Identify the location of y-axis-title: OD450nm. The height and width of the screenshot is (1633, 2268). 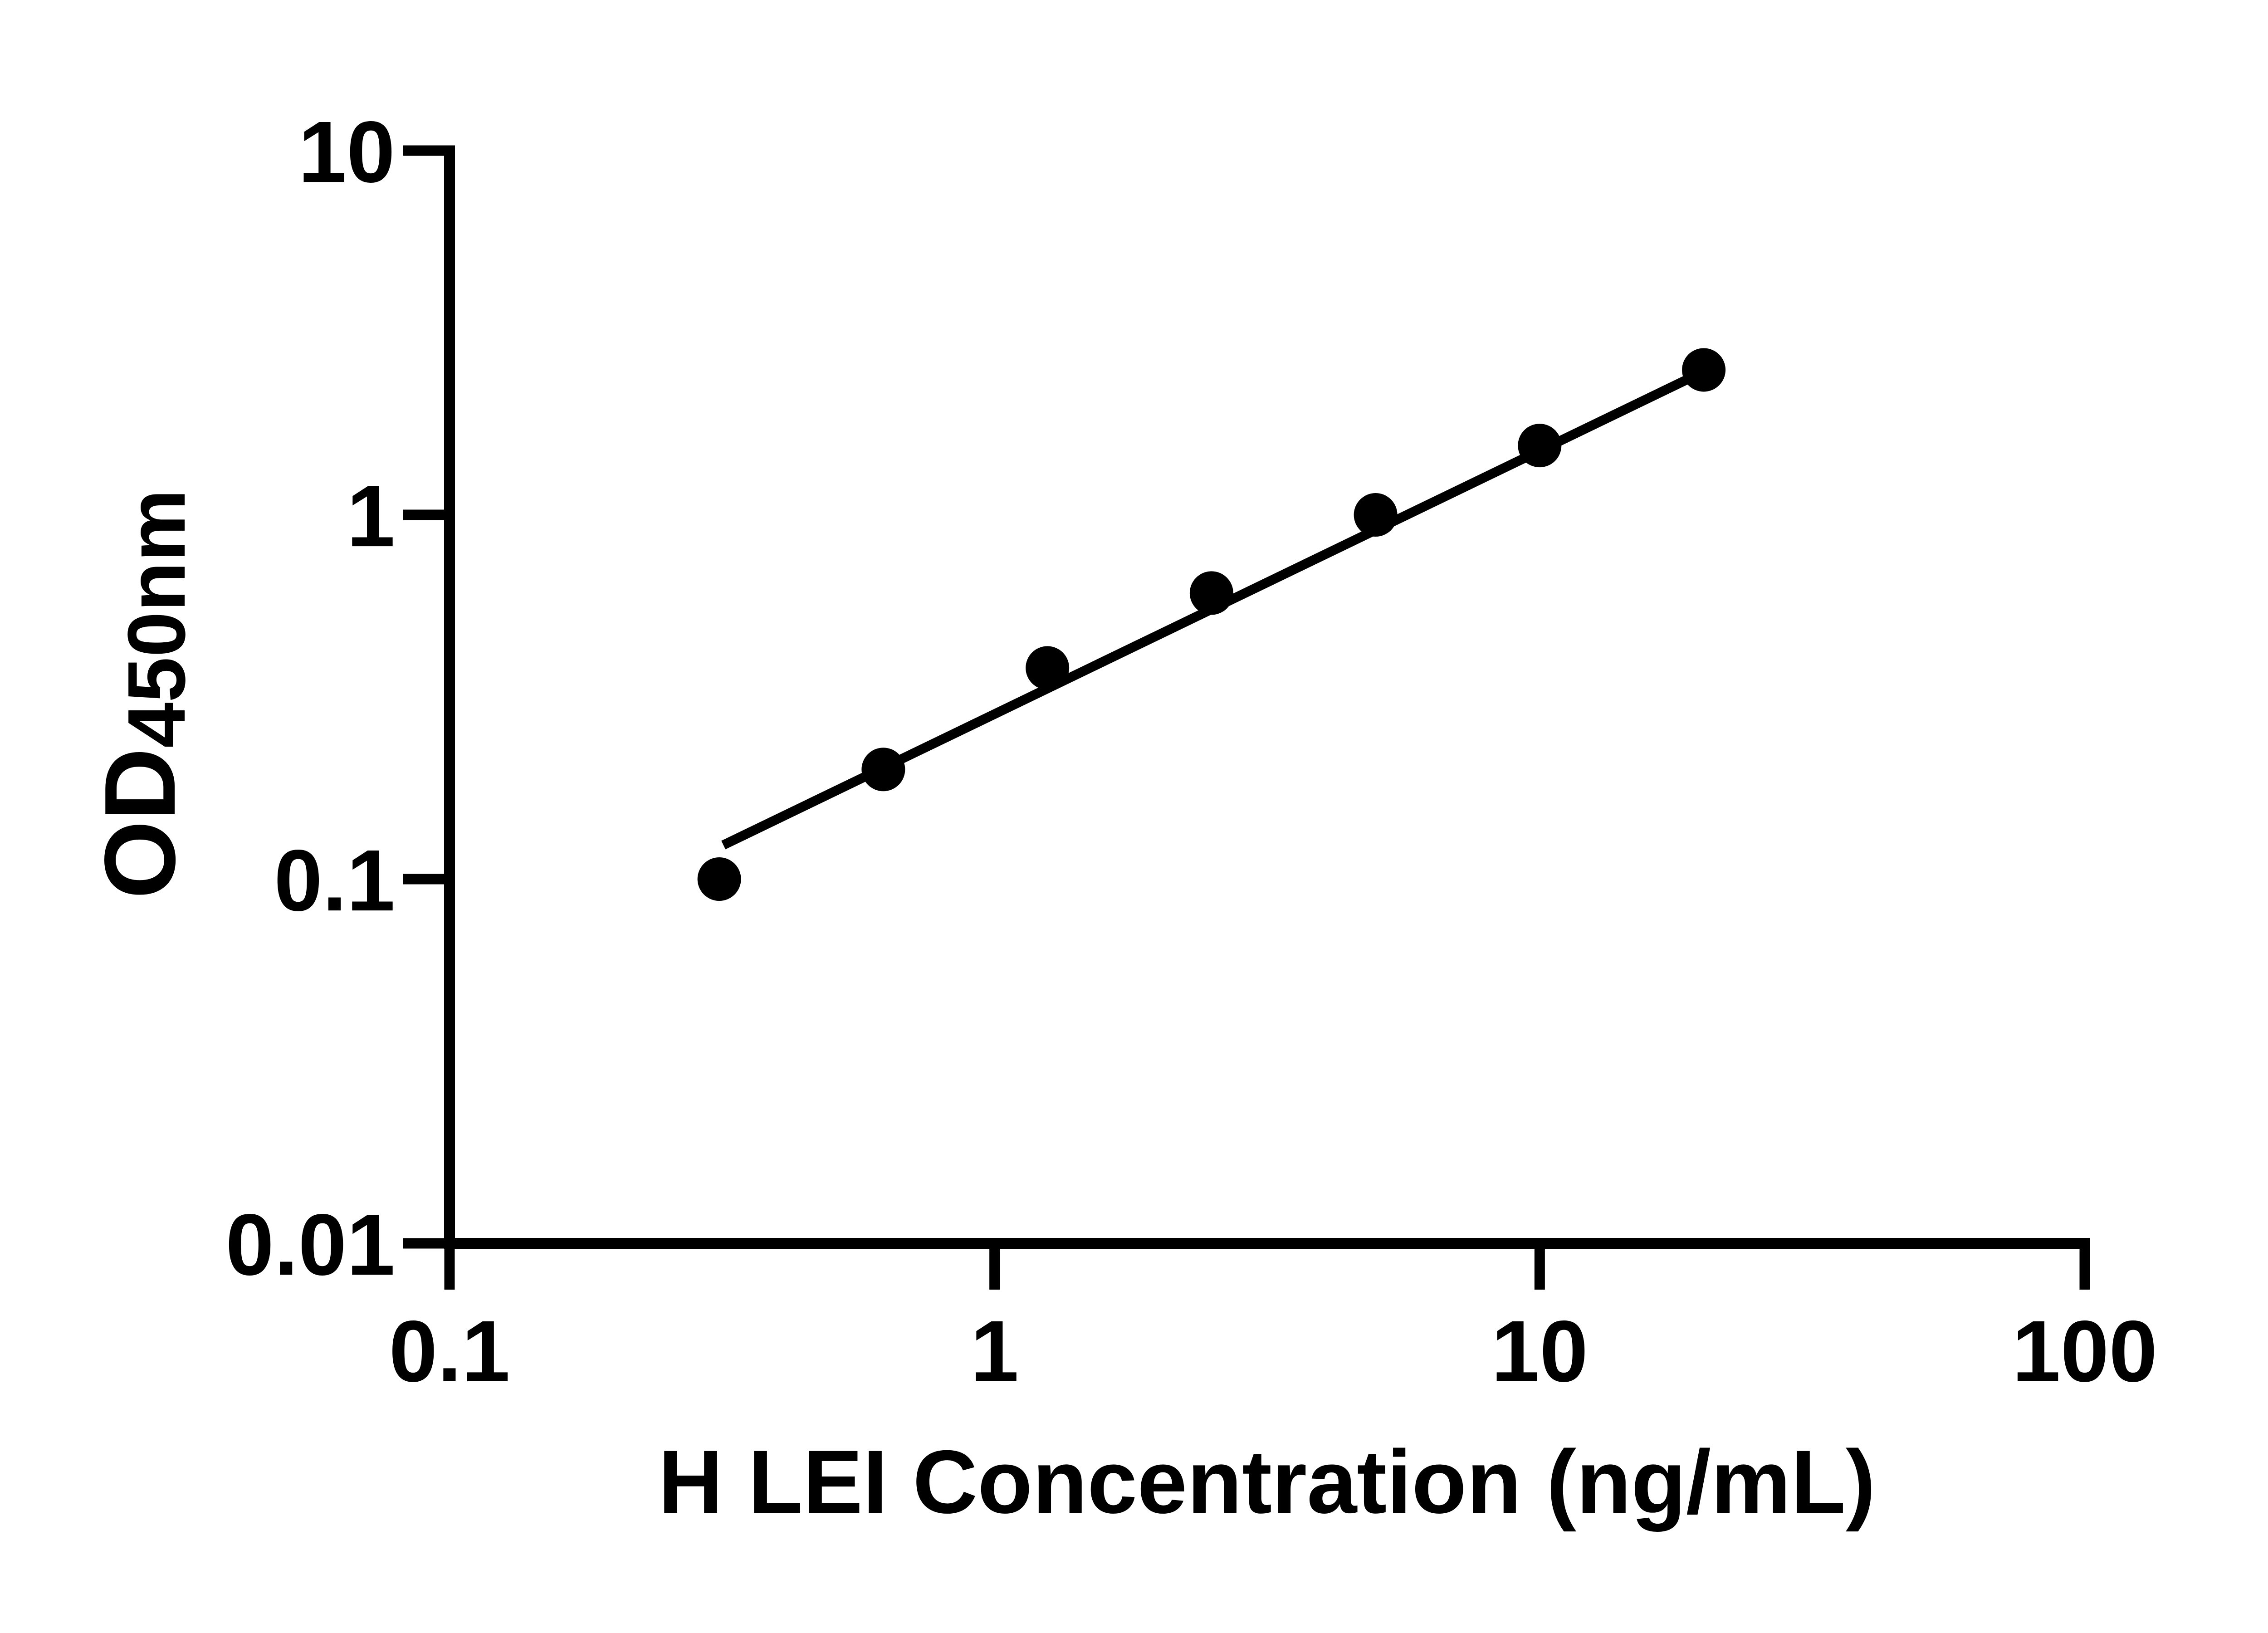
(143, 694).